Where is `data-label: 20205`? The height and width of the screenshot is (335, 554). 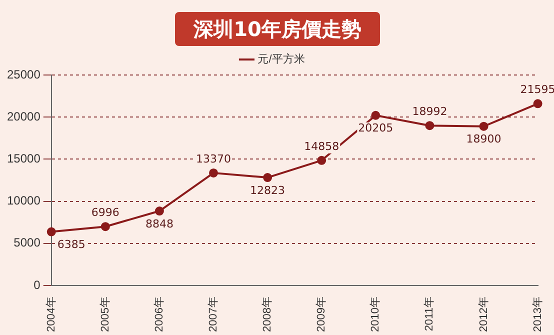
data-label: 20205 is located at coordinates (376, 128).